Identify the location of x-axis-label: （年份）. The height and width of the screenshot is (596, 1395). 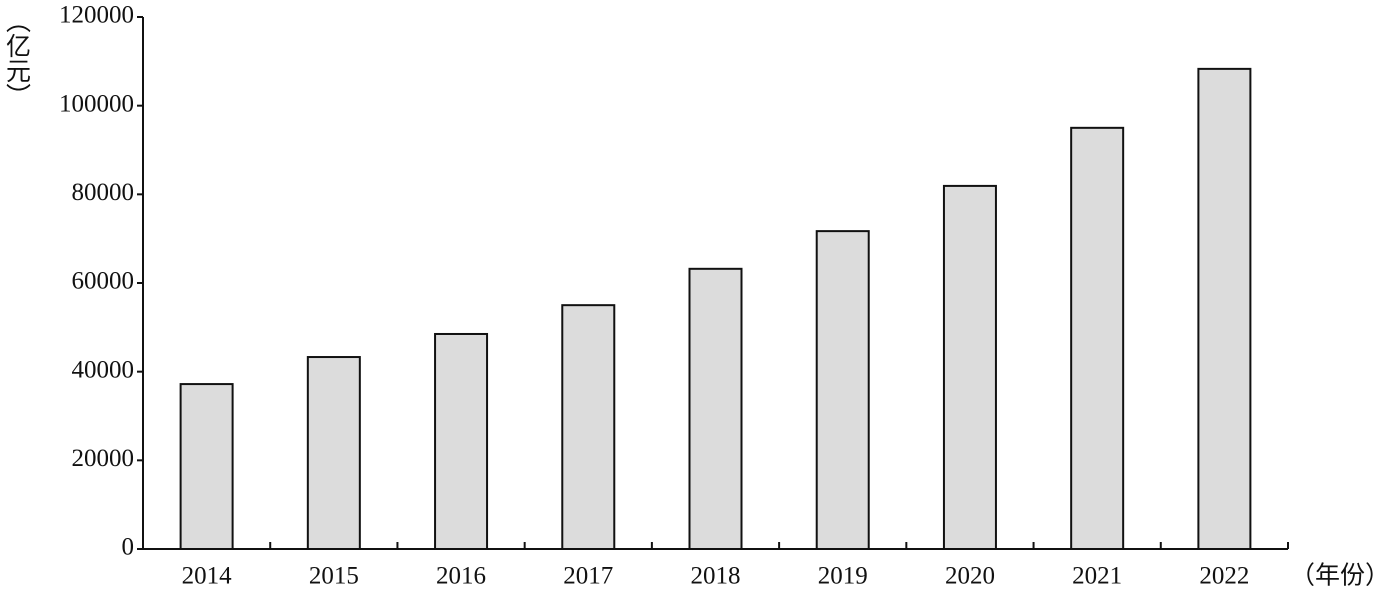
(1340, 576).